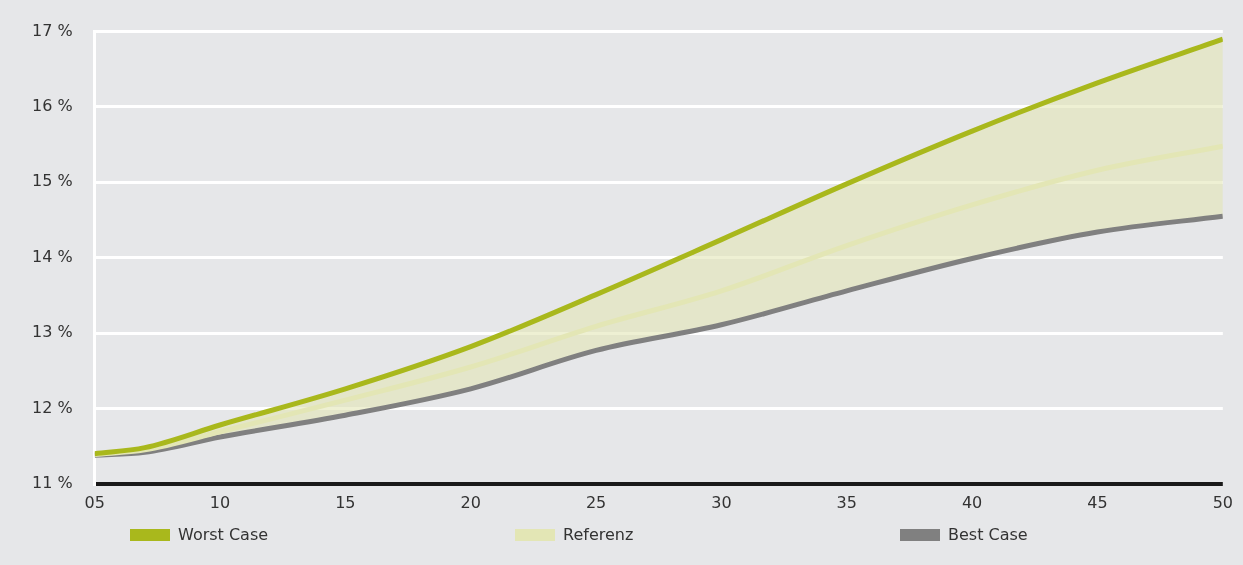 Image resolution: width=1243 pixels, height=565 pixels. I want to click on legend-label: Best Case, so click(988, 534).